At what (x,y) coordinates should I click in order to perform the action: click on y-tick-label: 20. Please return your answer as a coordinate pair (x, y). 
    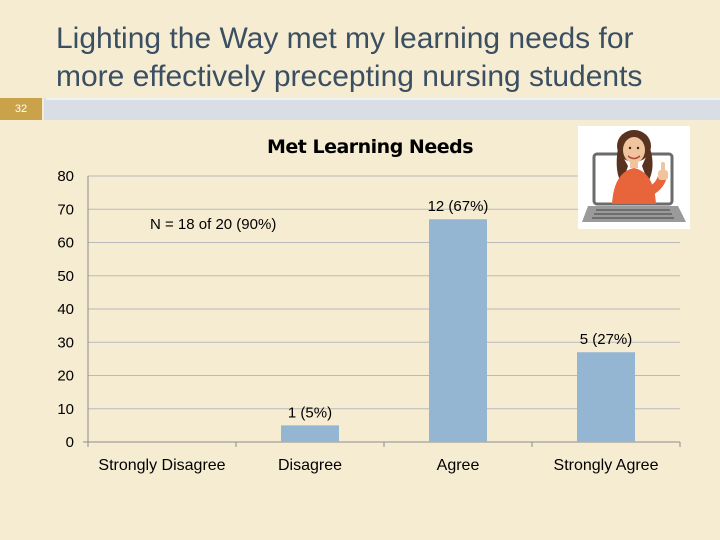
    Looking at the image, I should click on (65, 376).